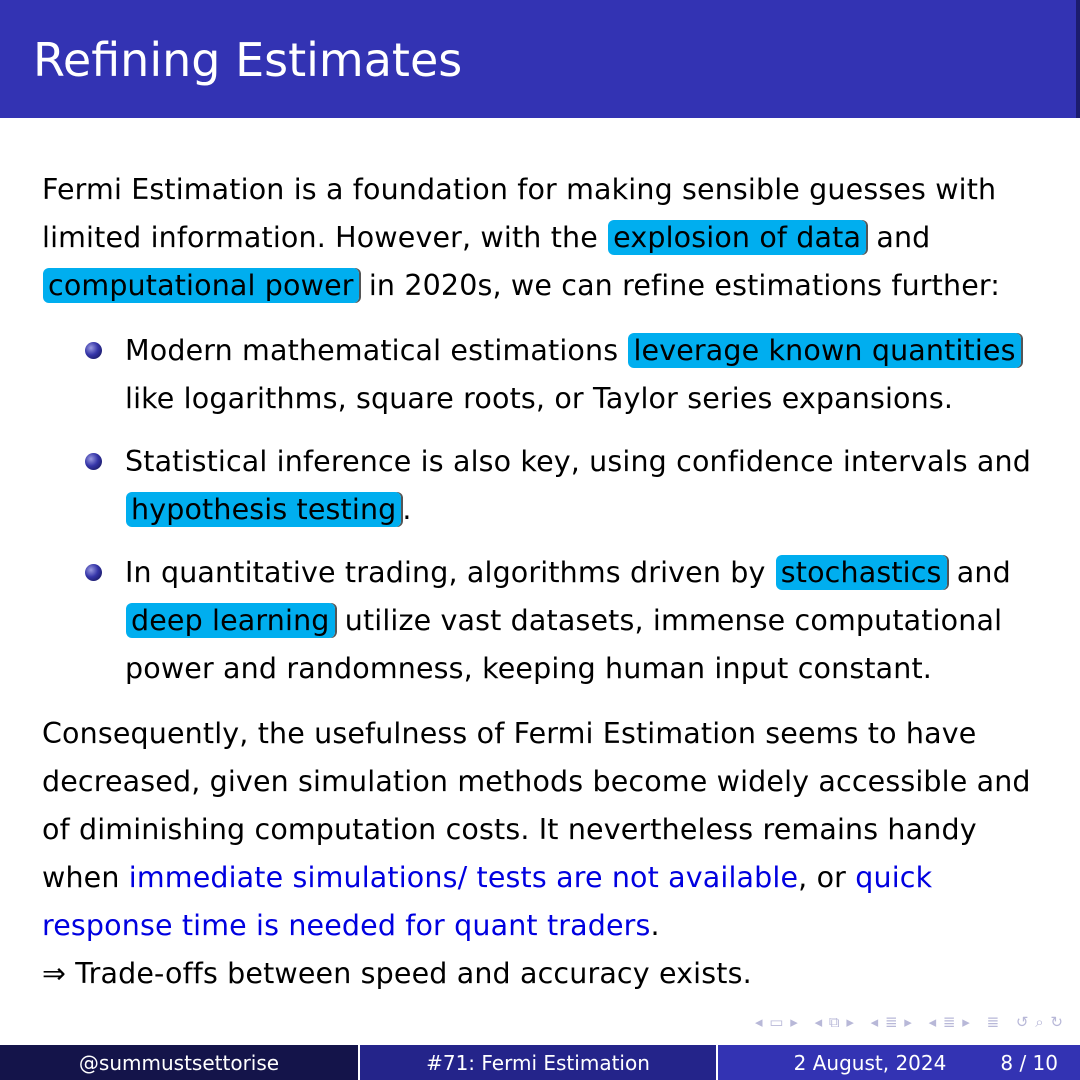  What do you see at coordinates (655, 925) in the screenshot?
I see `conclusion-text-3: .` at bounding box center [655, 925].